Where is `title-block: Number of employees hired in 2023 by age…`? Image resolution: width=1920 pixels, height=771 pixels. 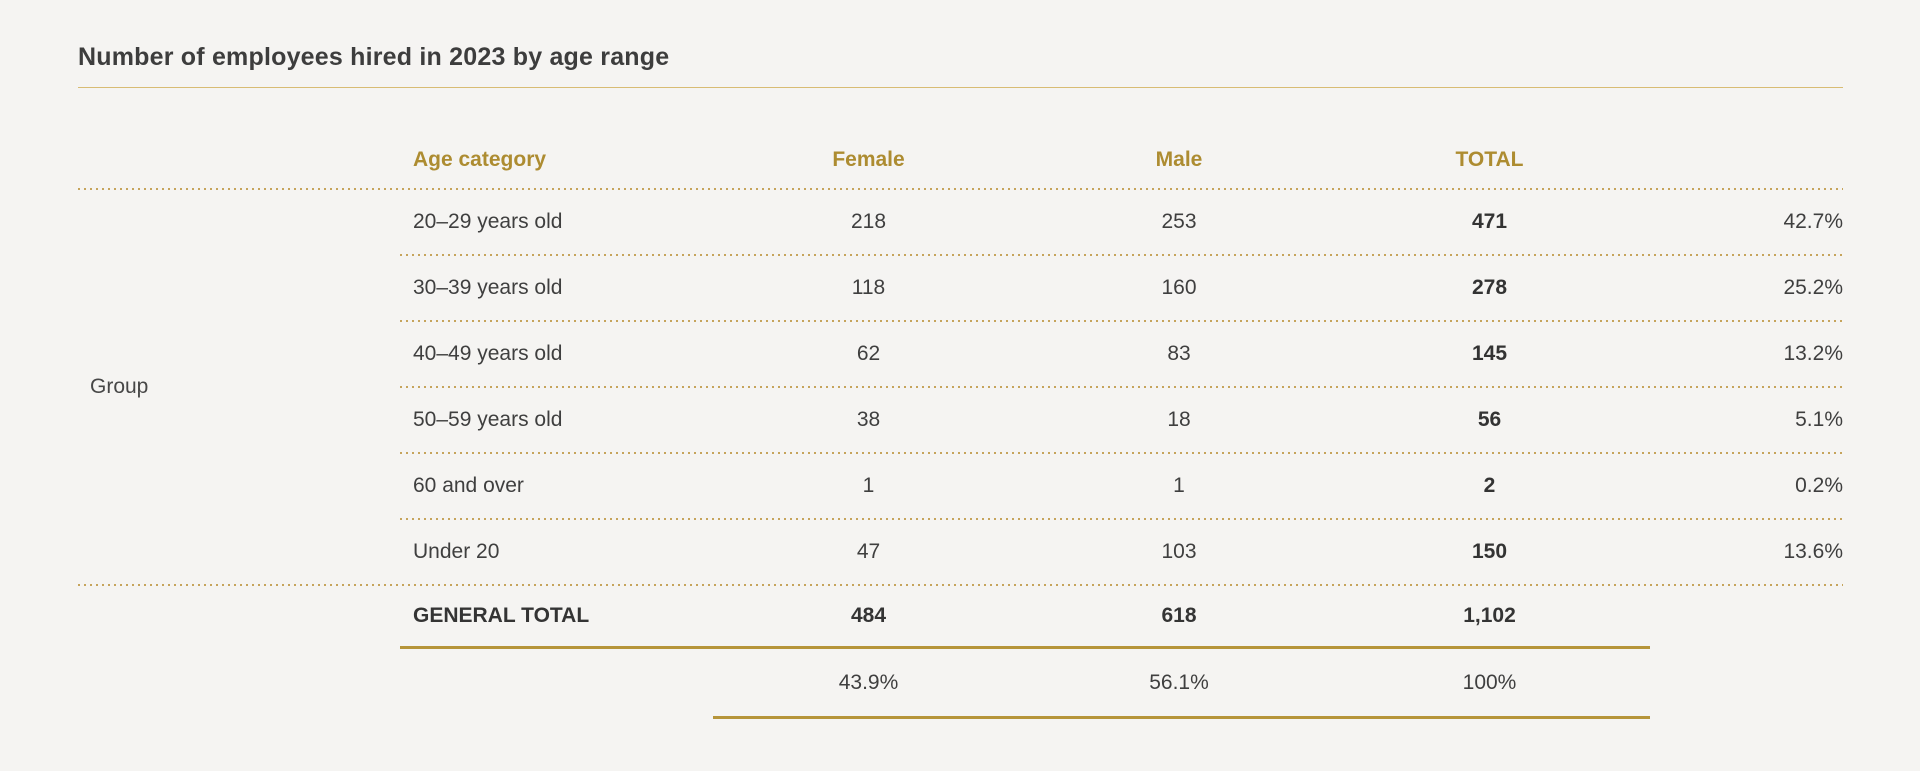 title-block: Number of employees hired in 2023 by age… is located at coordinates (960, 65).